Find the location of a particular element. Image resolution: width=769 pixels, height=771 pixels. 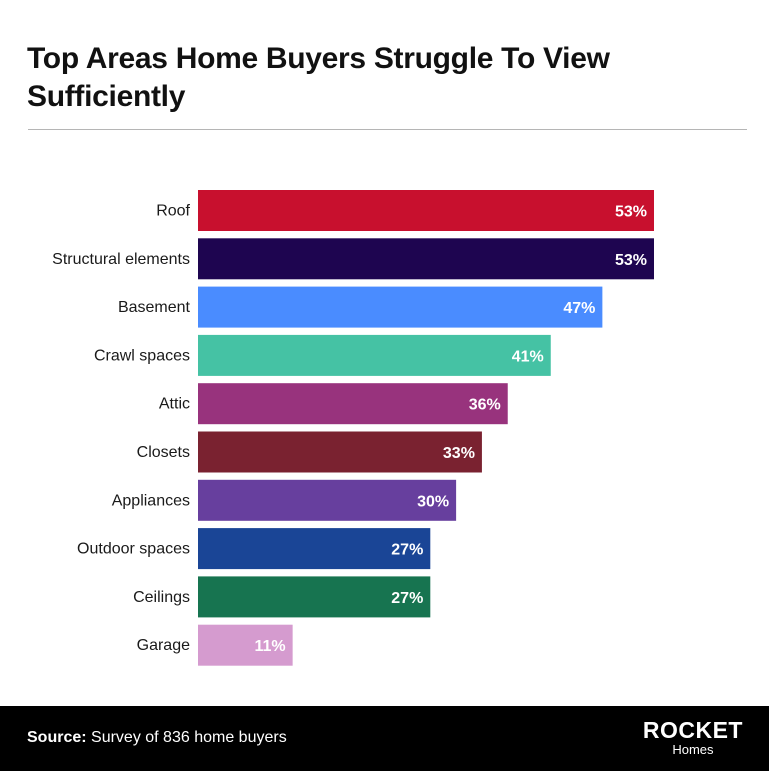

value-label-garage: 11% is located at coordinates (270, 646).